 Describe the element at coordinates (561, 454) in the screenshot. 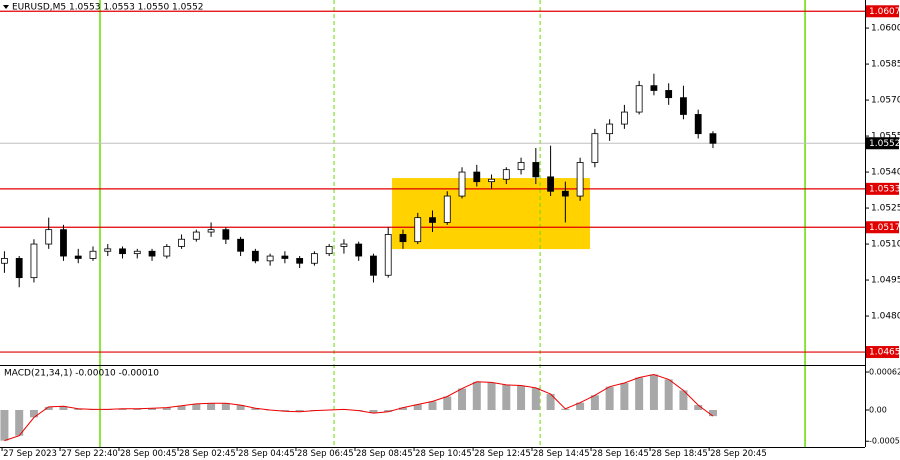

I see `x-tick-label: 28 Sep 14:45` at that location.